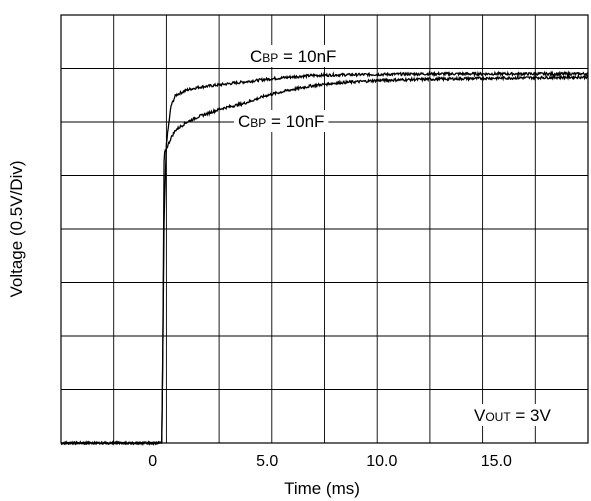  What do you see at coordinates (152, 461) in the screenshot?
I see `x-tick-label: 0` at bounding box center [152, 461].